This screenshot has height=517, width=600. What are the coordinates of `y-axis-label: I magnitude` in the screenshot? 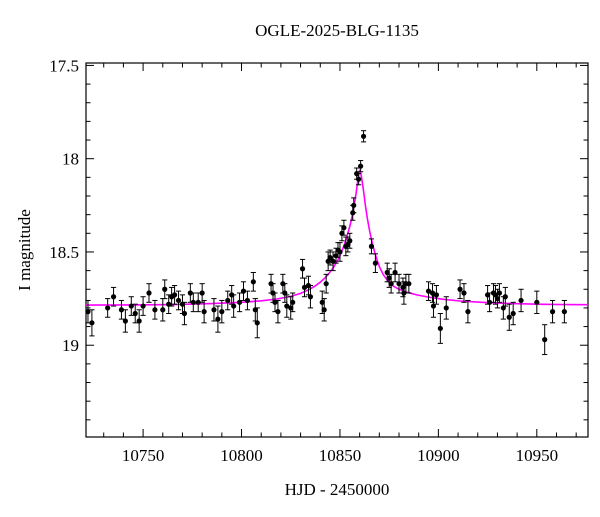 It's located at (24, 250).